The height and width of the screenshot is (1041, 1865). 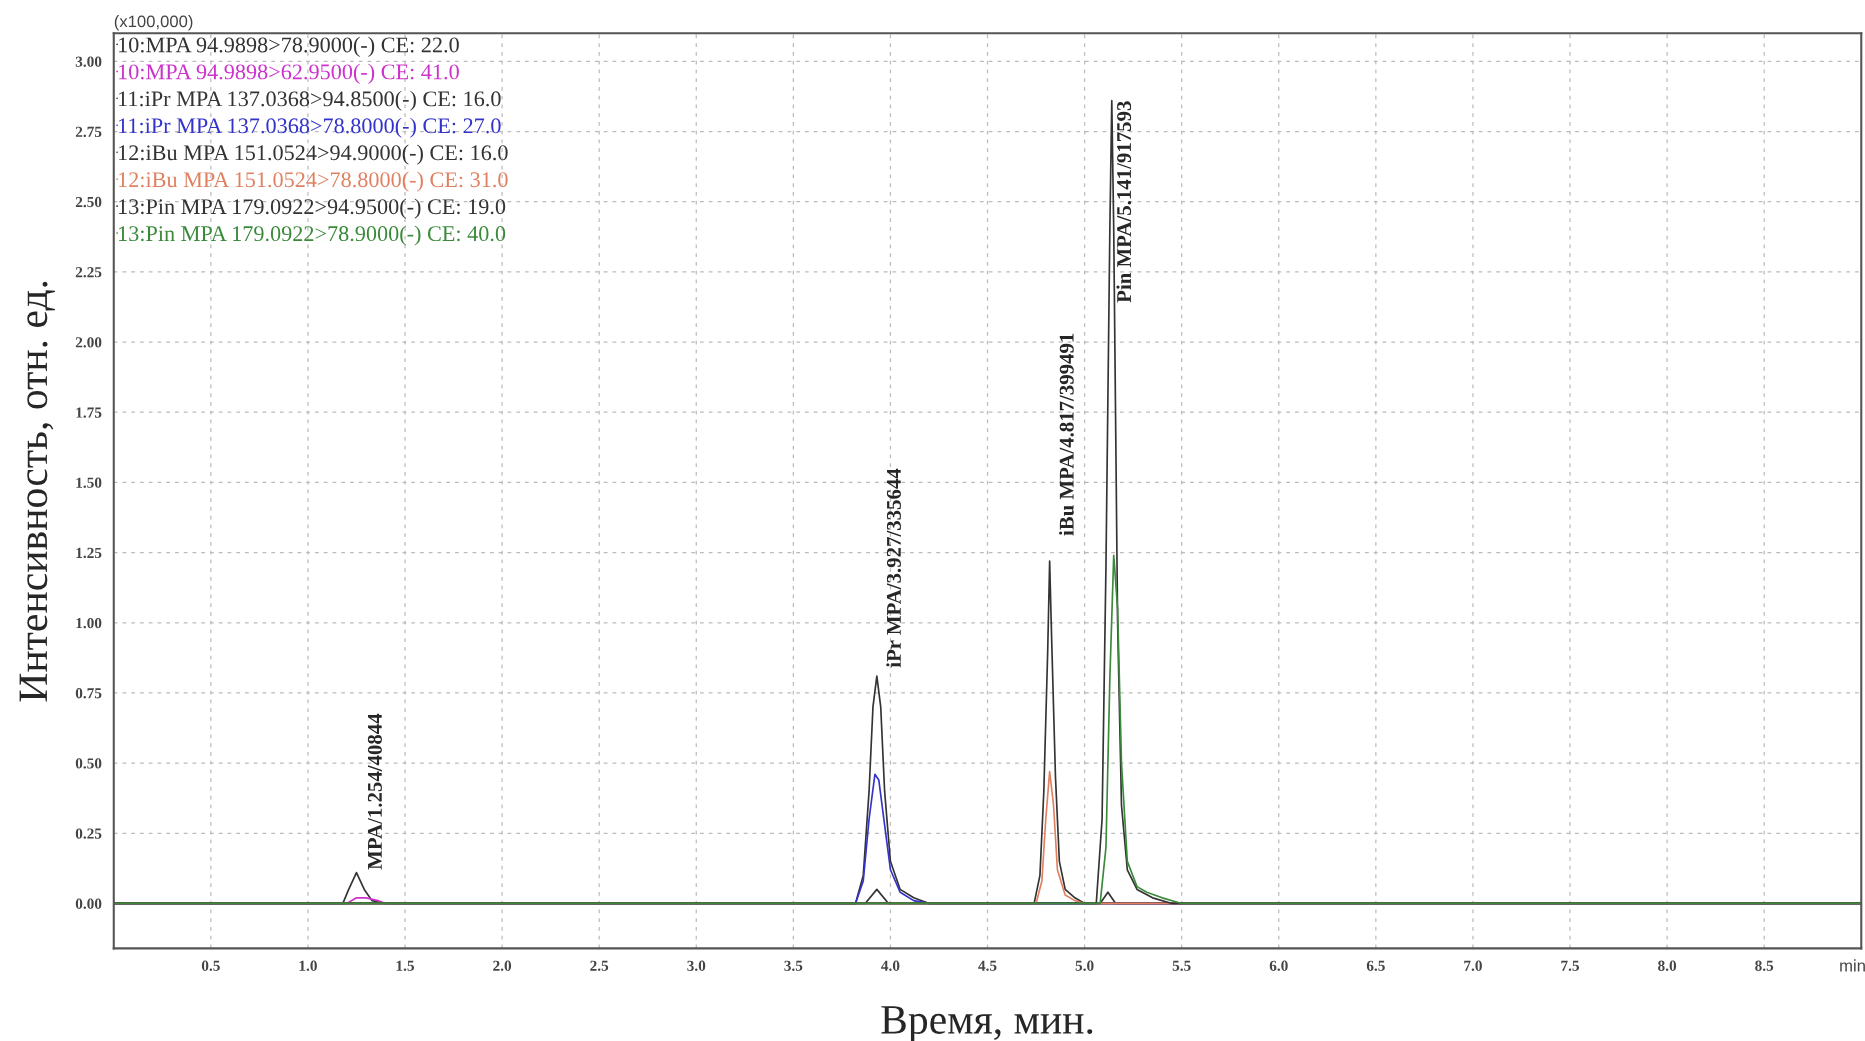 I want to click on text: (x100,000), so click(x=153, y=23).